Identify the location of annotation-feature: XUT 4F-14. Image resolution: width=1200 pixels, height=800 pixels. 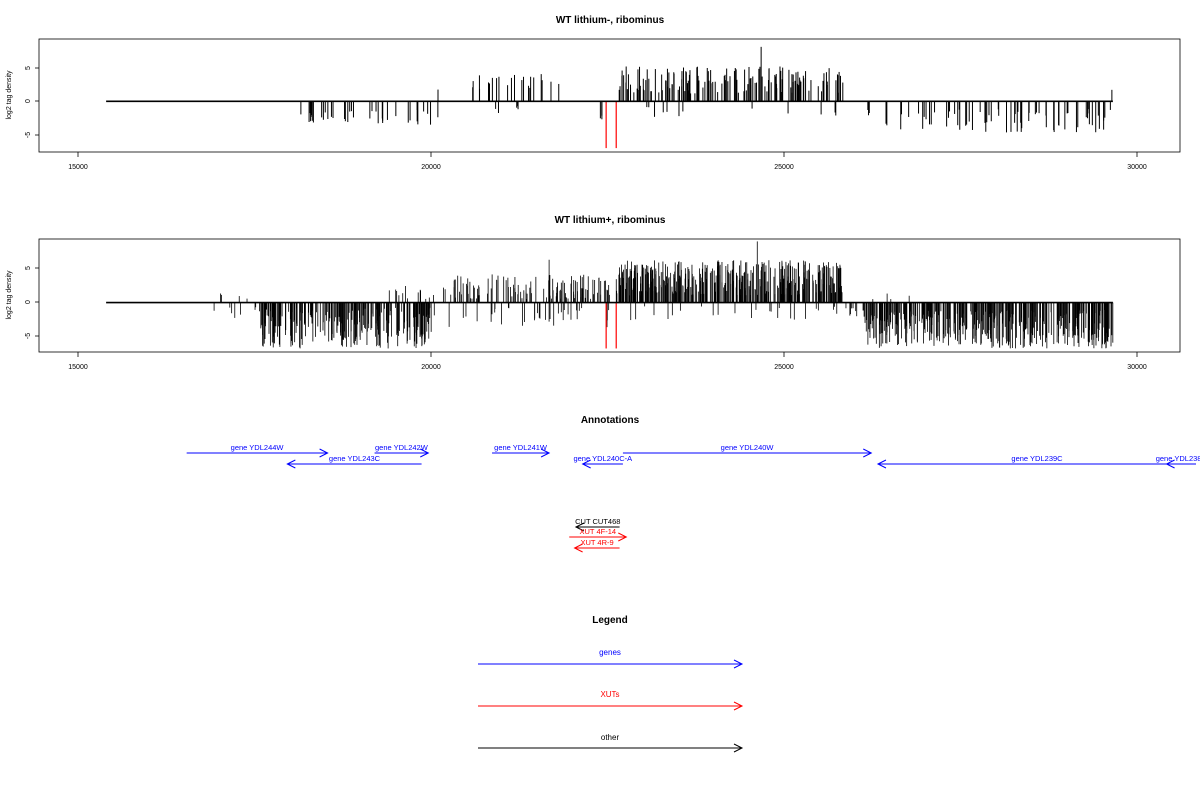
(598, 534).